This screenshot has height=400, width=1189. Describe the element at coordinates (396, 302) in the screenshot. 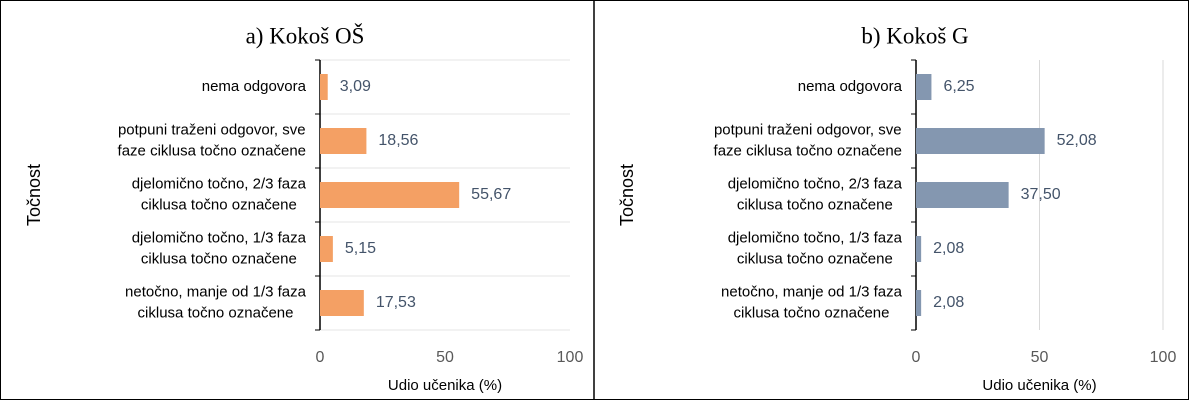

I see `value-label: 17,53` at that location.